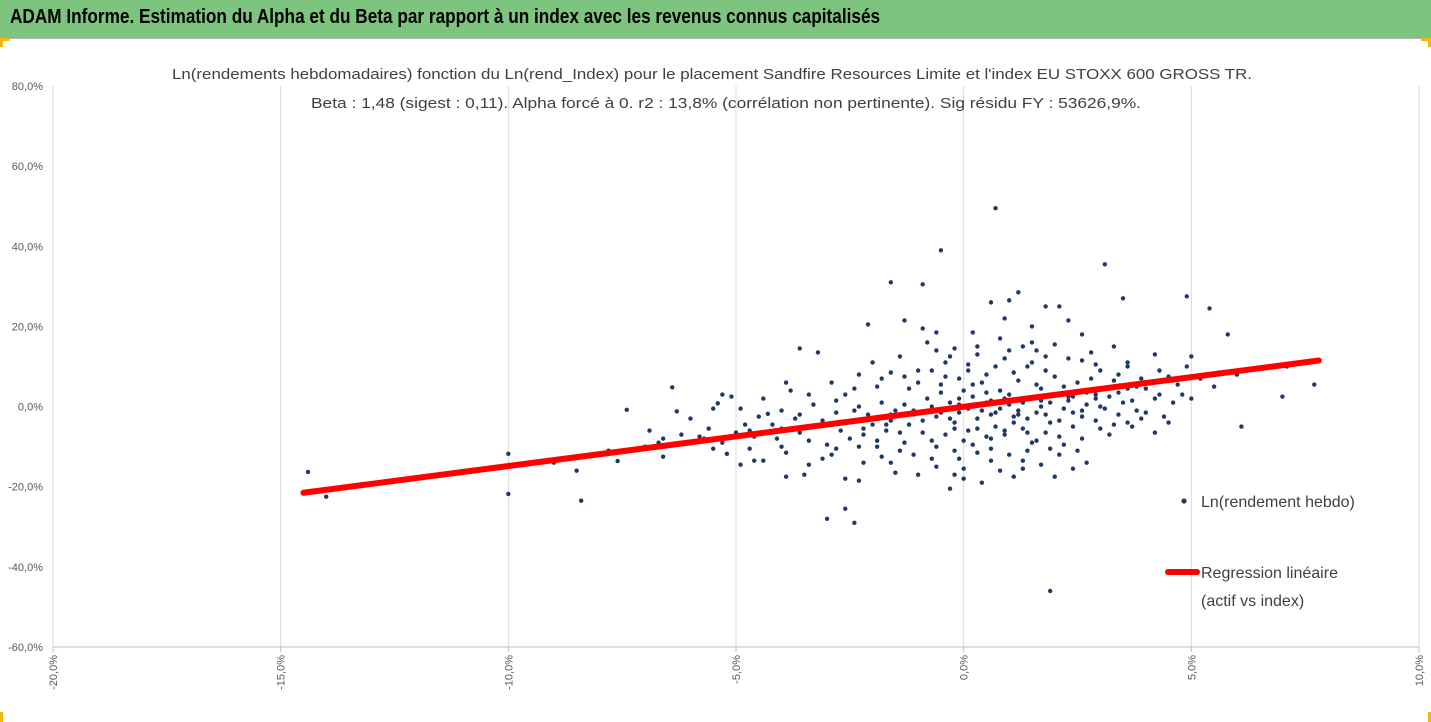  What do you see at coordinates (811, 426) in the screenshot?
I see `regression-line-segment` at bounding box center [811, 426].